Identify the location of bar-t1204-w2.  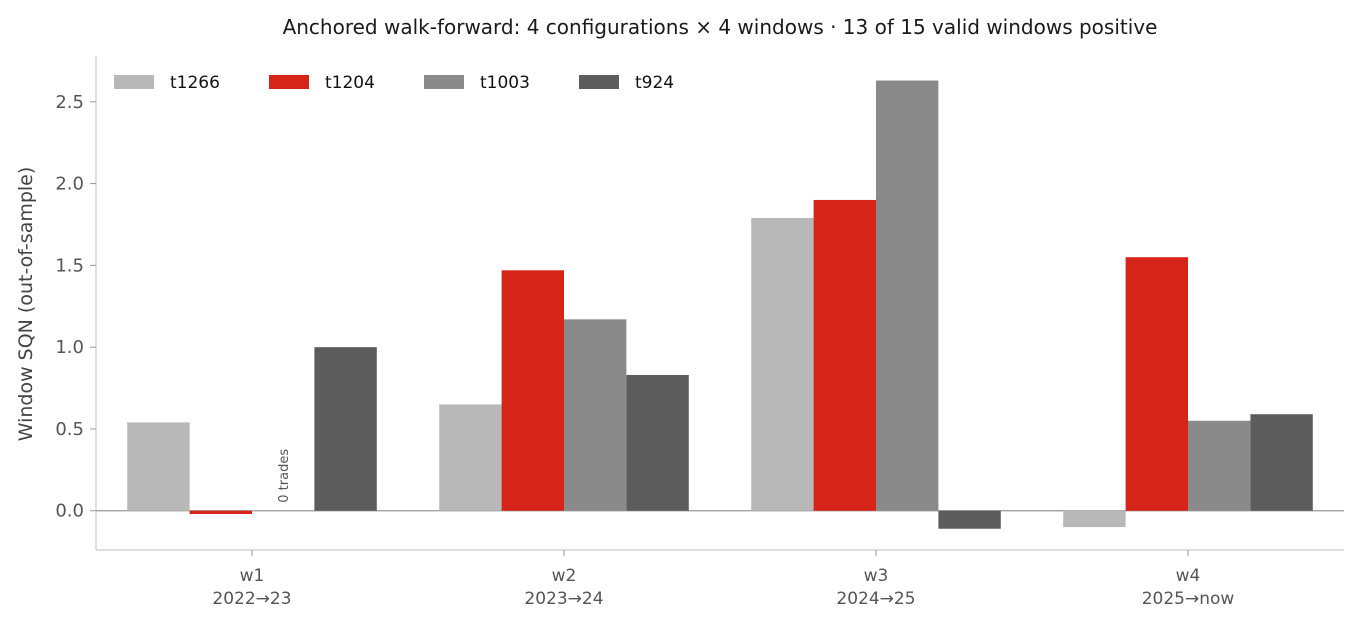
(532, 390).